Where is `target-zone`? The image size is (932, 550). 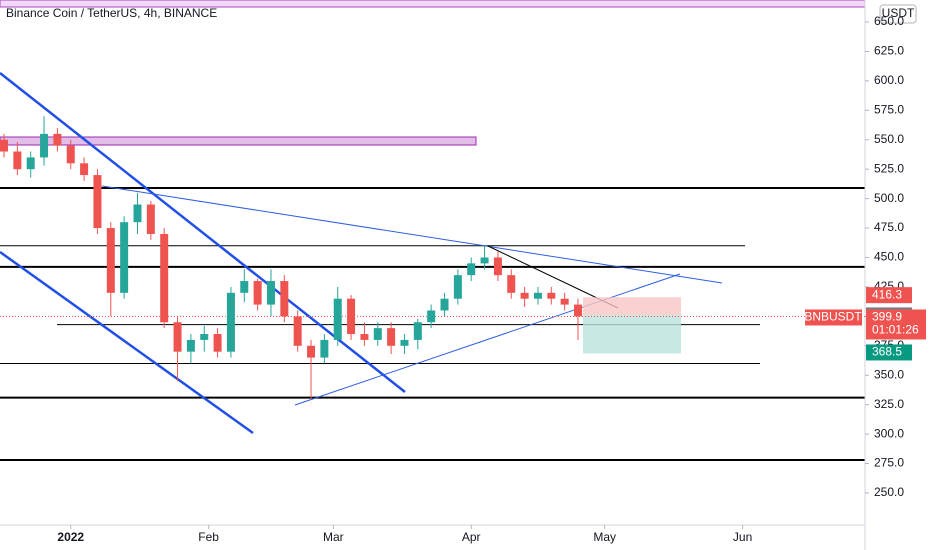
target-zone is located at coordinates (632, 334).